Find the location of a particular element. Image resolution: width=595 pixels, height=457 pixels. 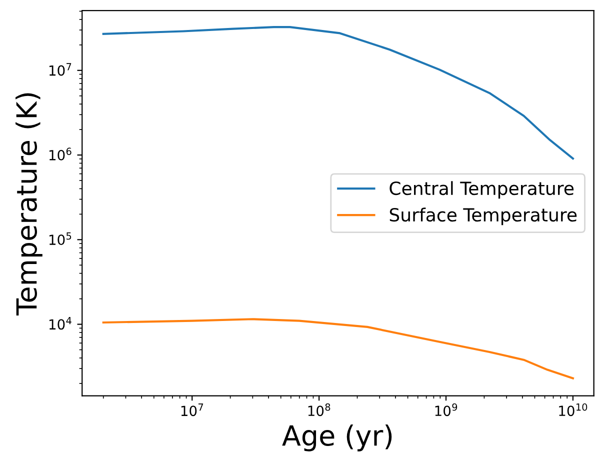

y-tick-label: 10$^{4}$ is located at coordinates (60, 323).